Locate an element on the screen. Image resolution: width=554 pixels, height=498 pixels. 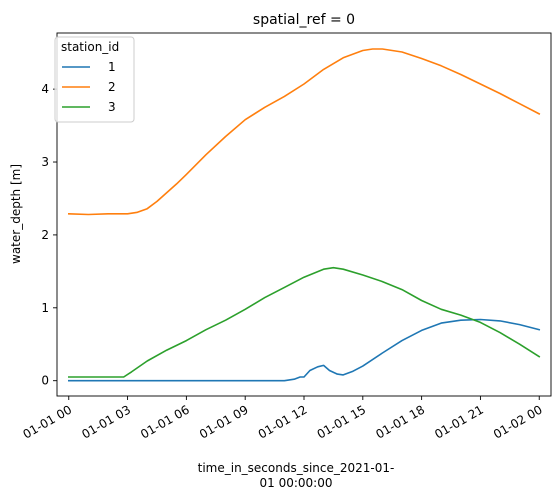
legend-label-2: 2 is located at coordinates (112, 87).